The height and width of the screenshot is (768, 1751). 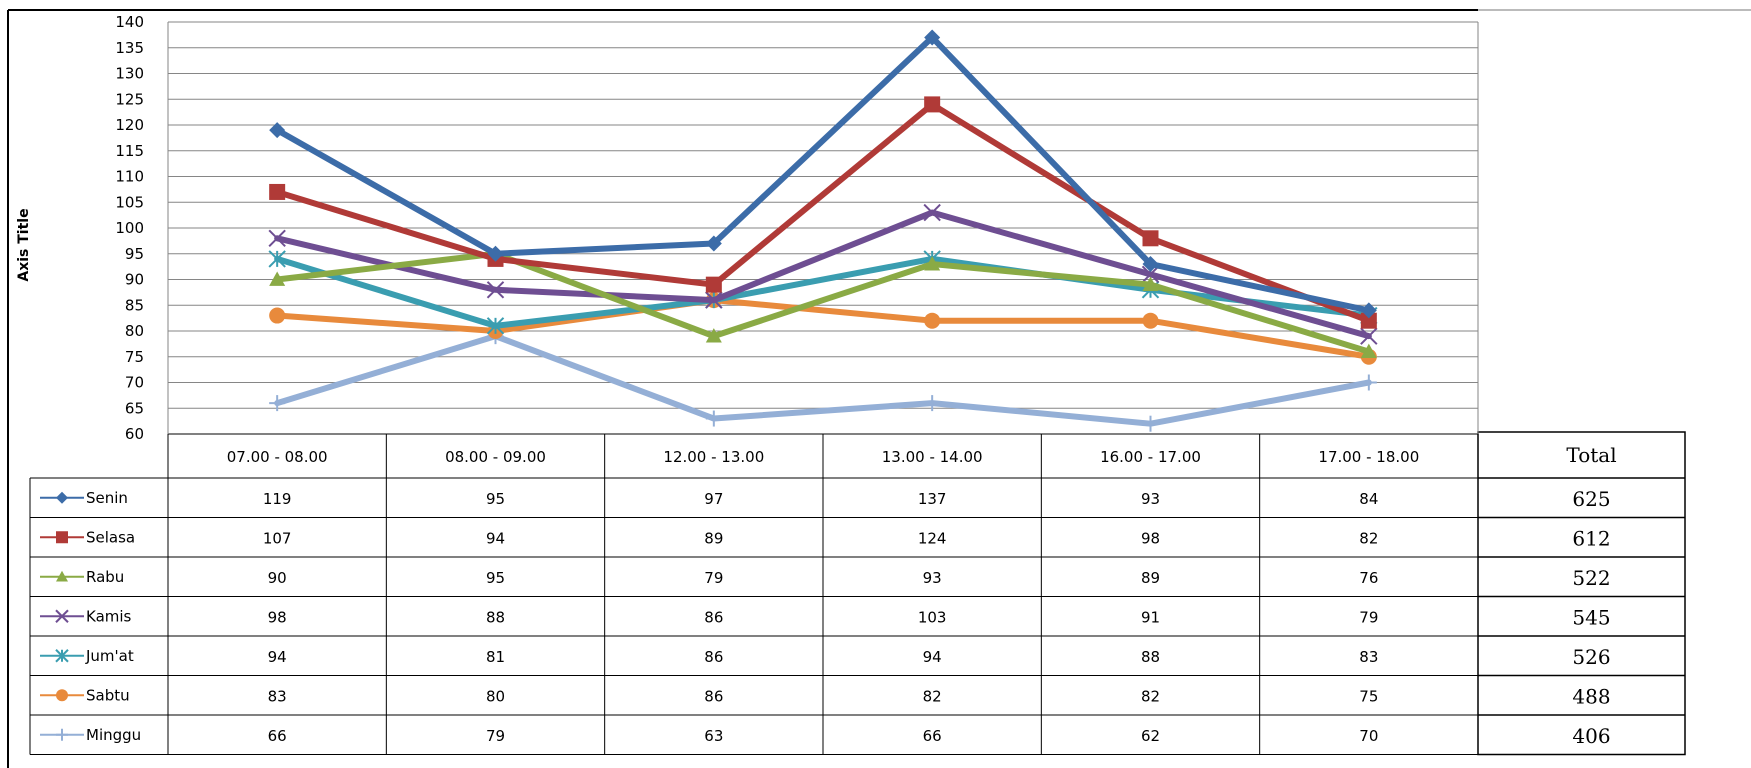 What do you see at coordinates (932, 617) in the screenshot?
I see `table-cell-value: 103` at bounding box center [932, 617].